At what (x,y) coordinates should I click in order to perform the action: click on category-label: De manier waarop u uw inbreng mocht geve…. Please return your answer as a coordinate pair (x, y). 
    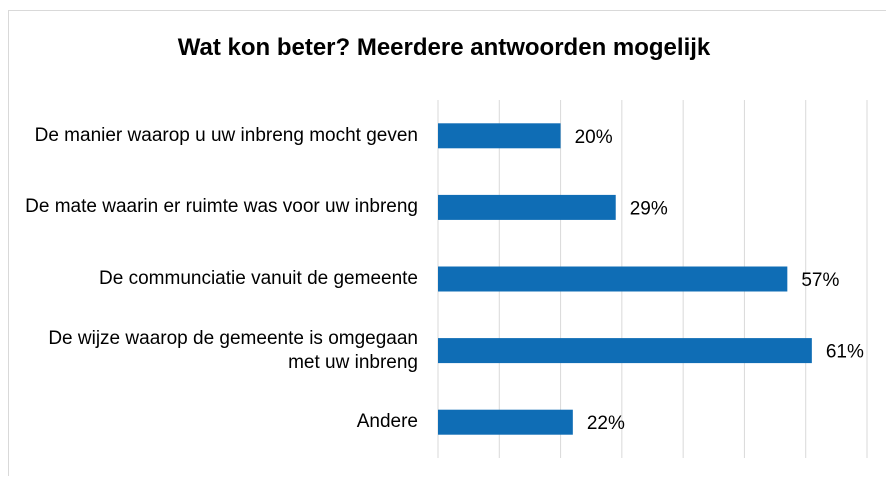
    Looking at the image, I should click on (226, 135).